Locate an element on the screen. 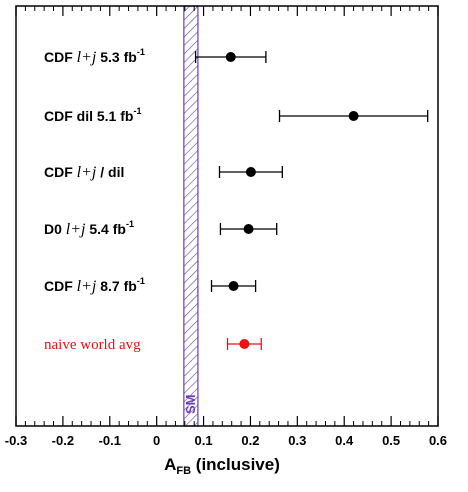 The image size is (468, 492). sm-band is located at coordinates (191, 216).